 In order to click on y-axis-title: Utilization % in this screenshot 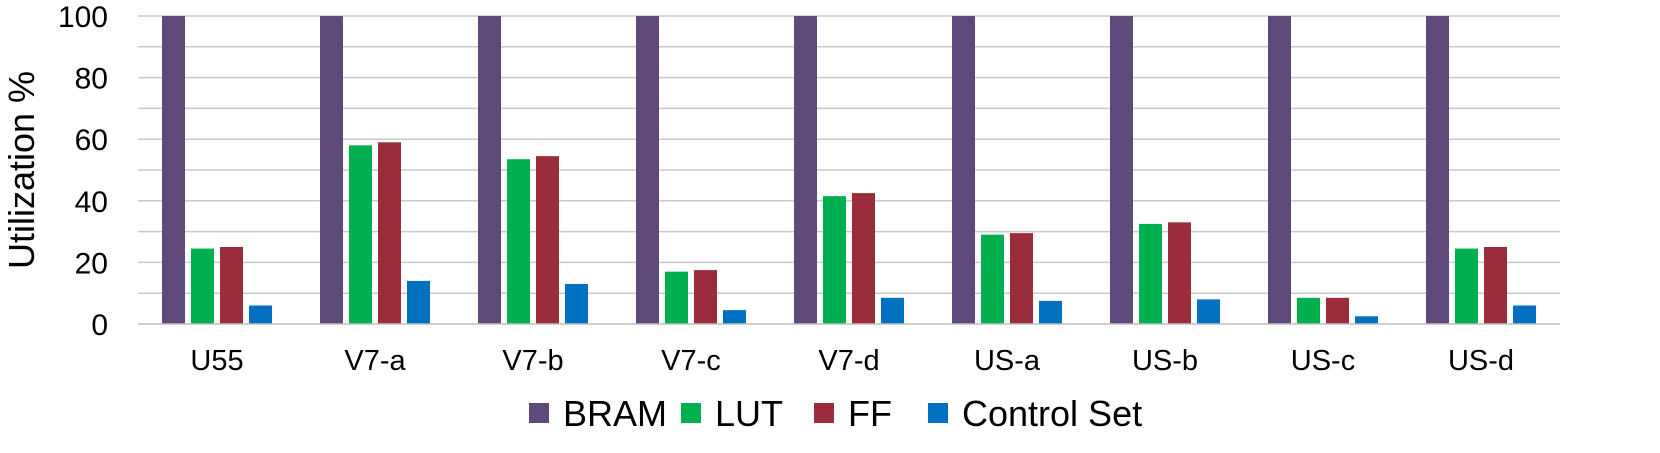, I will do `click(21, 170)`.